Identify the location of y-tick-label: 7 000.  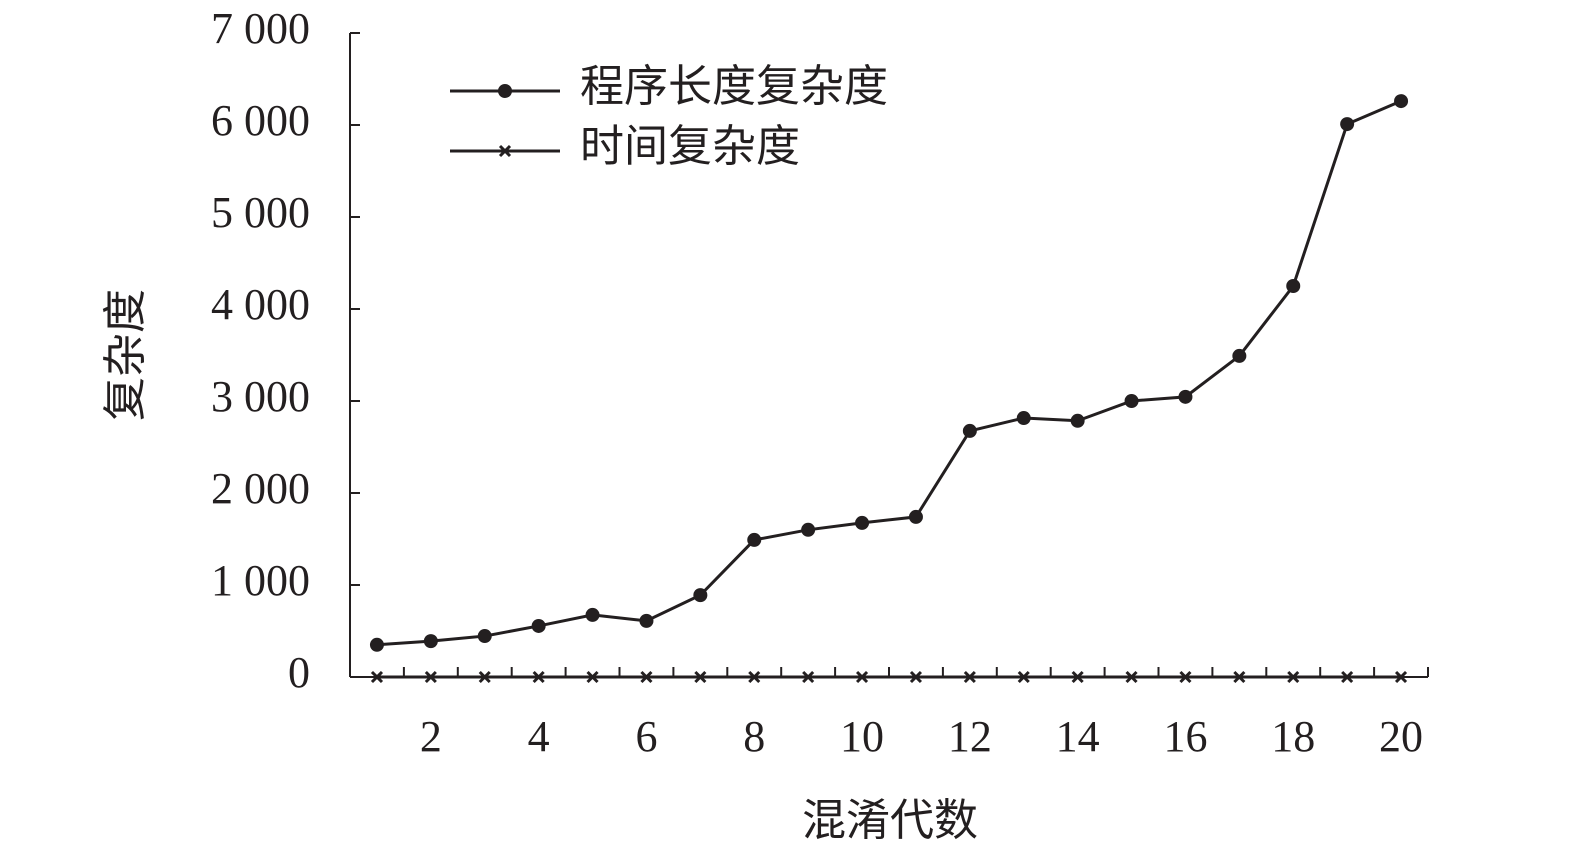
(260, 28).